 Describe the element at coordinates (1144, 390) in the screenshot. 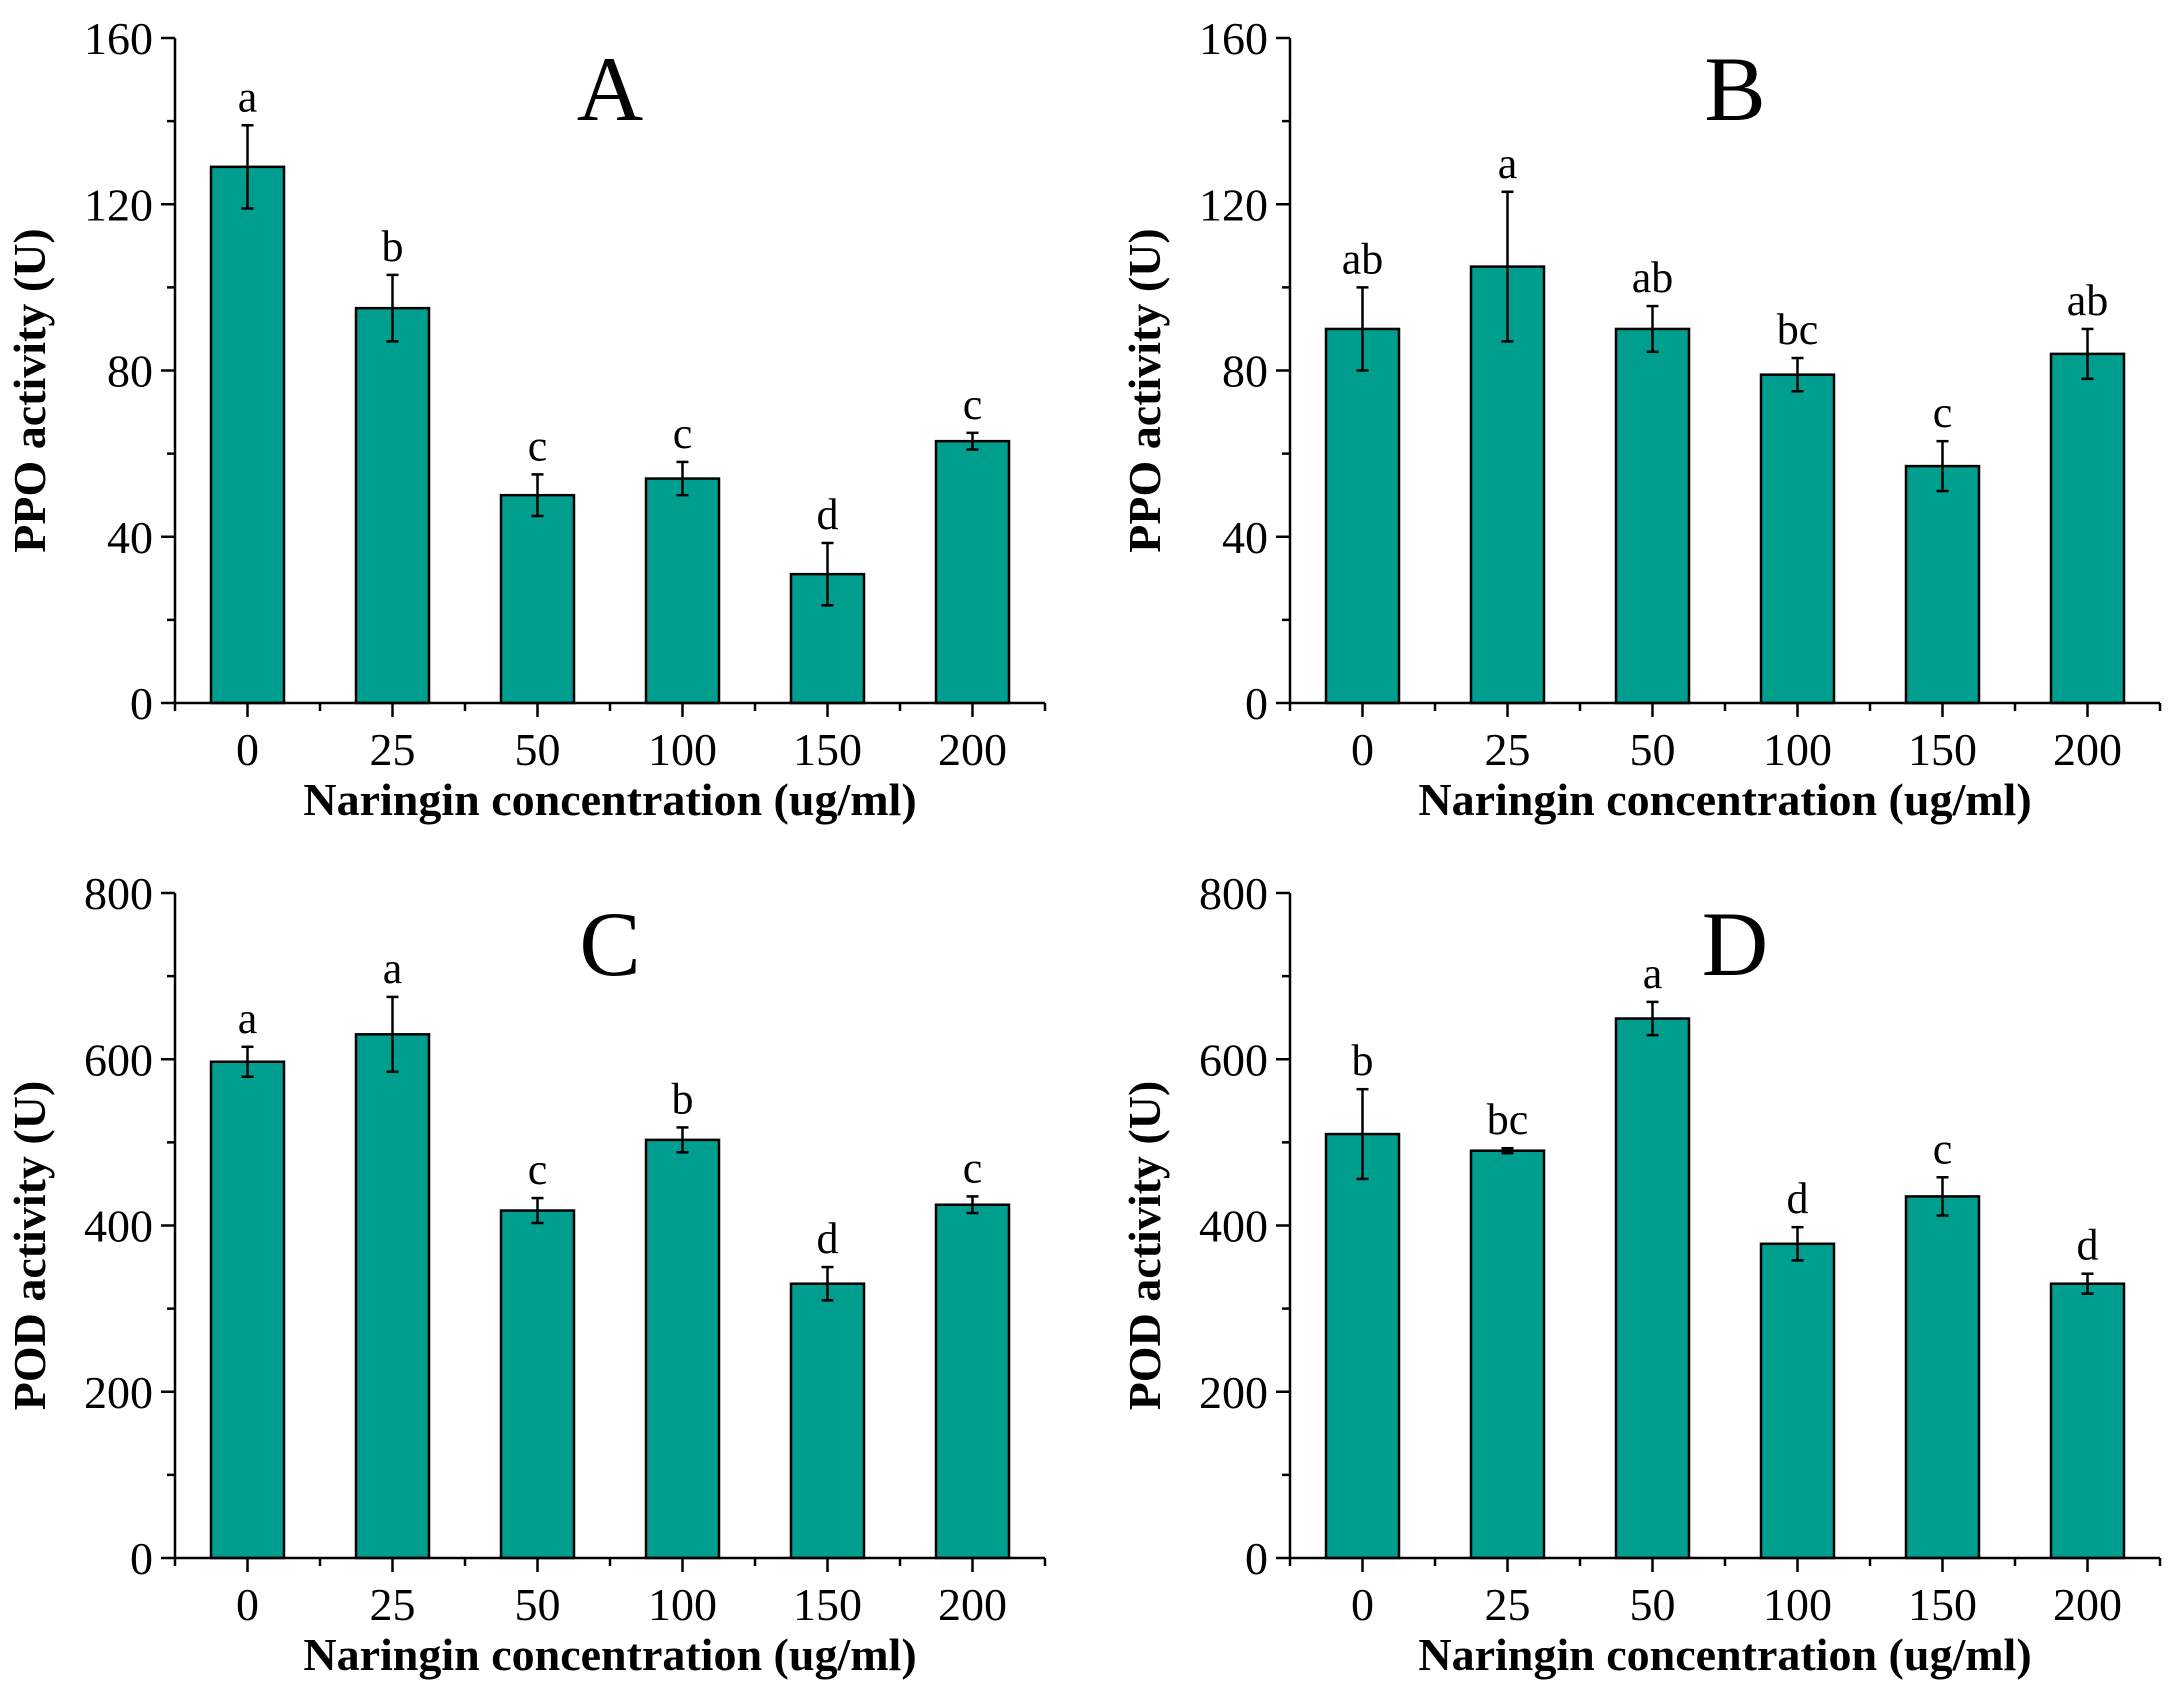

I see `y-axis-title: PPO activity (U)` at that location.